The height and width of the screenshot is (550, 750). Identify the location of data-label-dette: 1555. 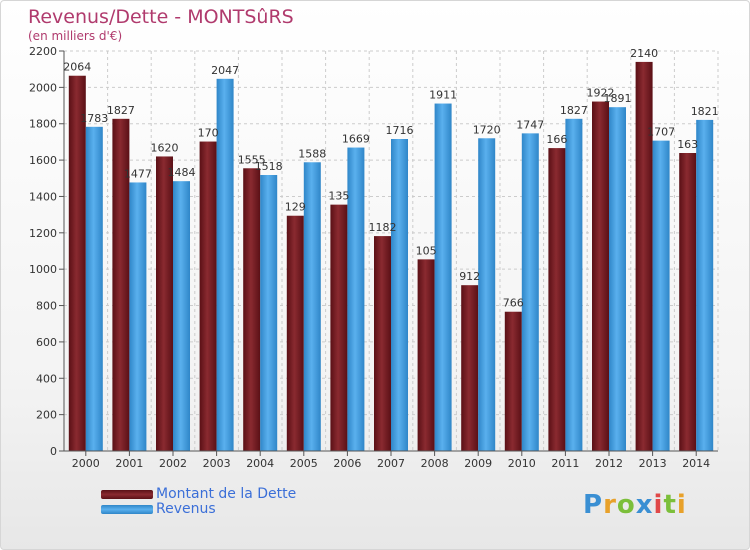
(252, 159).